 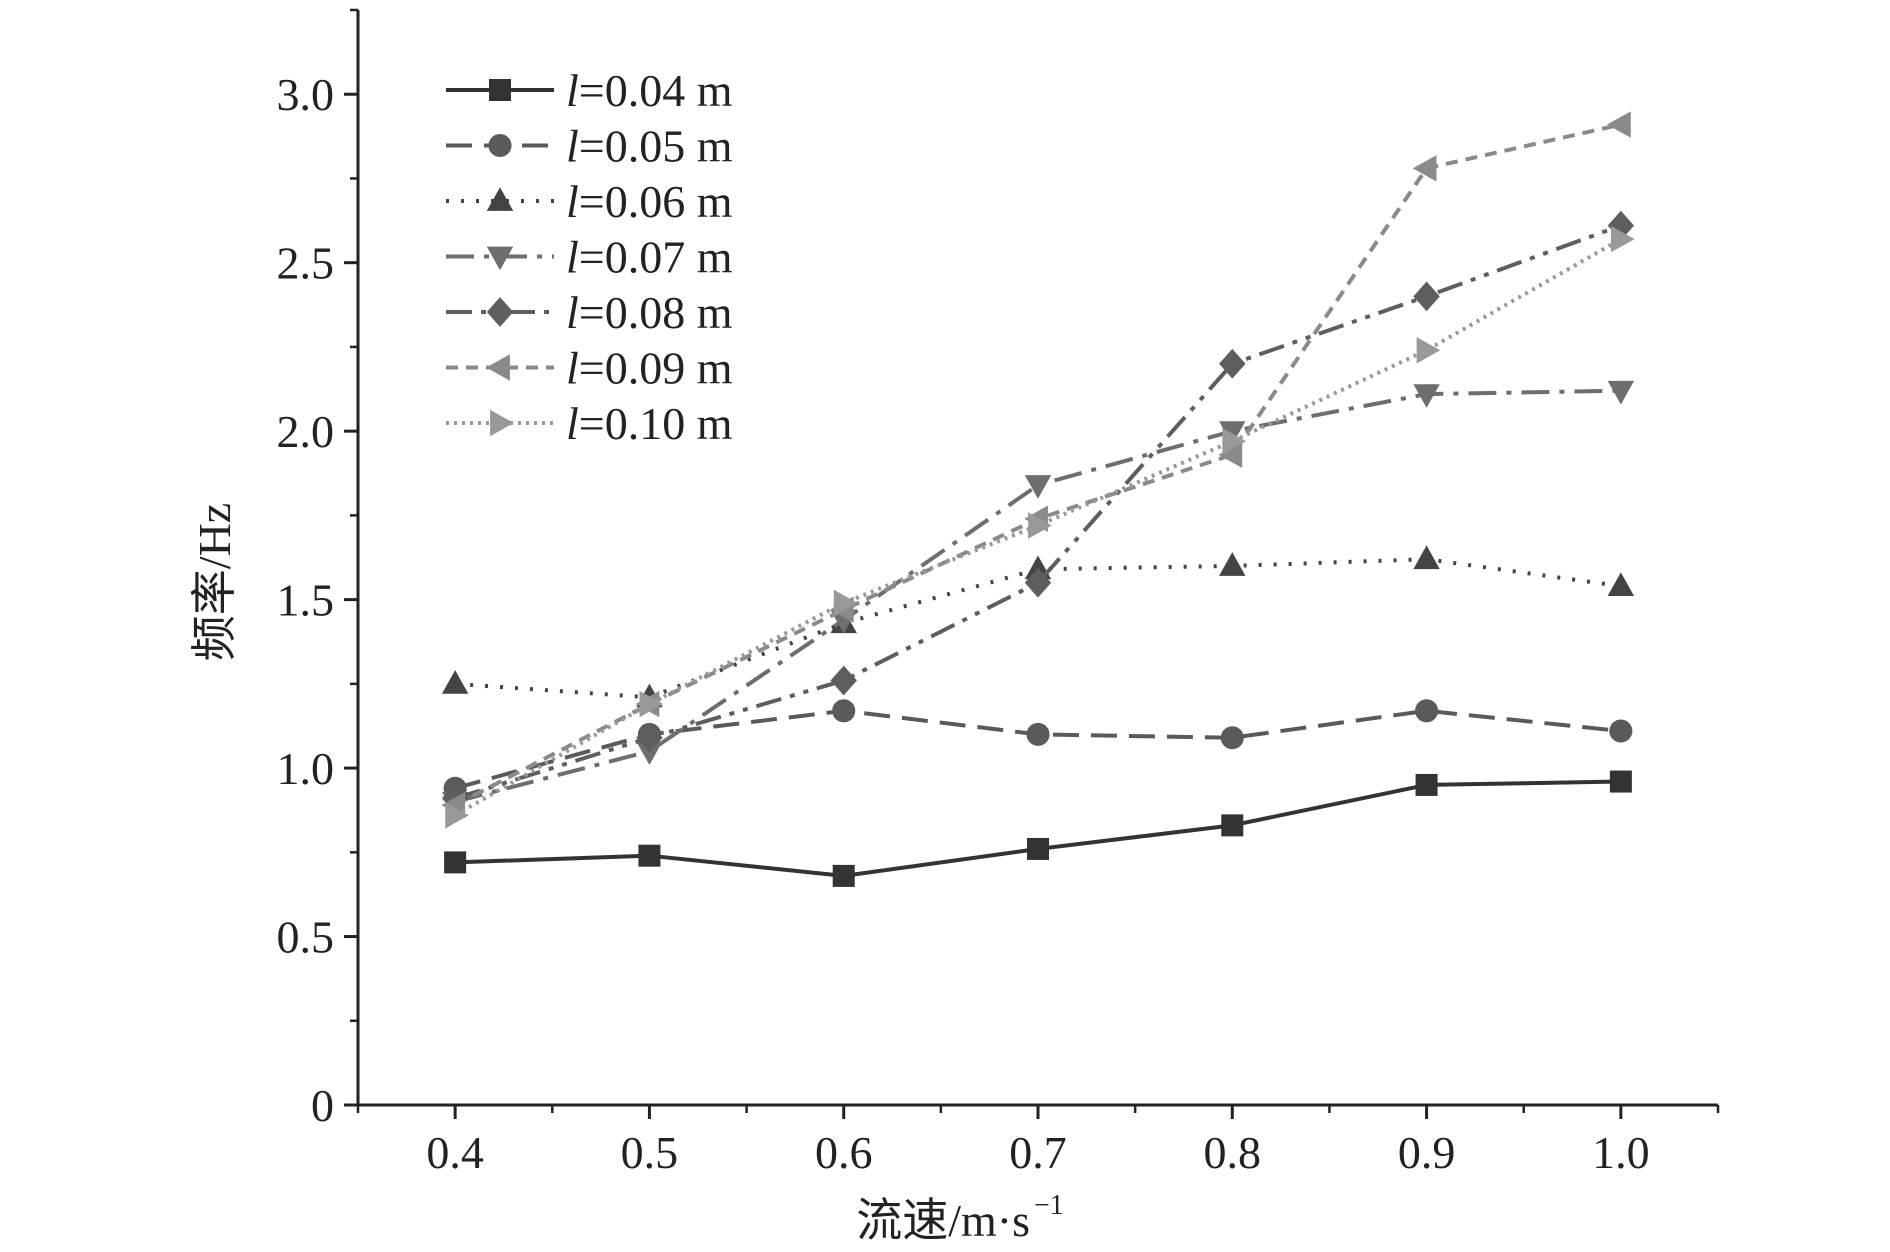 I want to click on legend-entry: l=0.04 m, so click(x=589, y=90).